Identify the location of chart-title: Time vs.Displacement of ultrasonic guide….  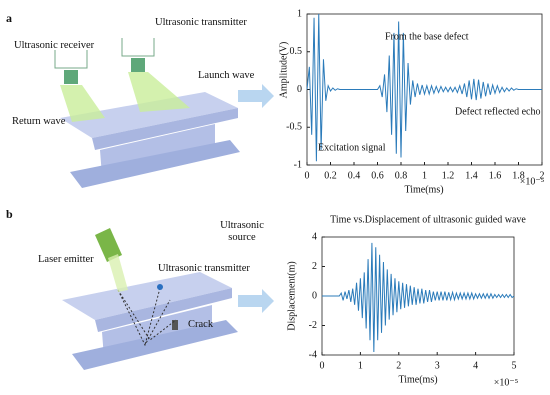
(428, 219).